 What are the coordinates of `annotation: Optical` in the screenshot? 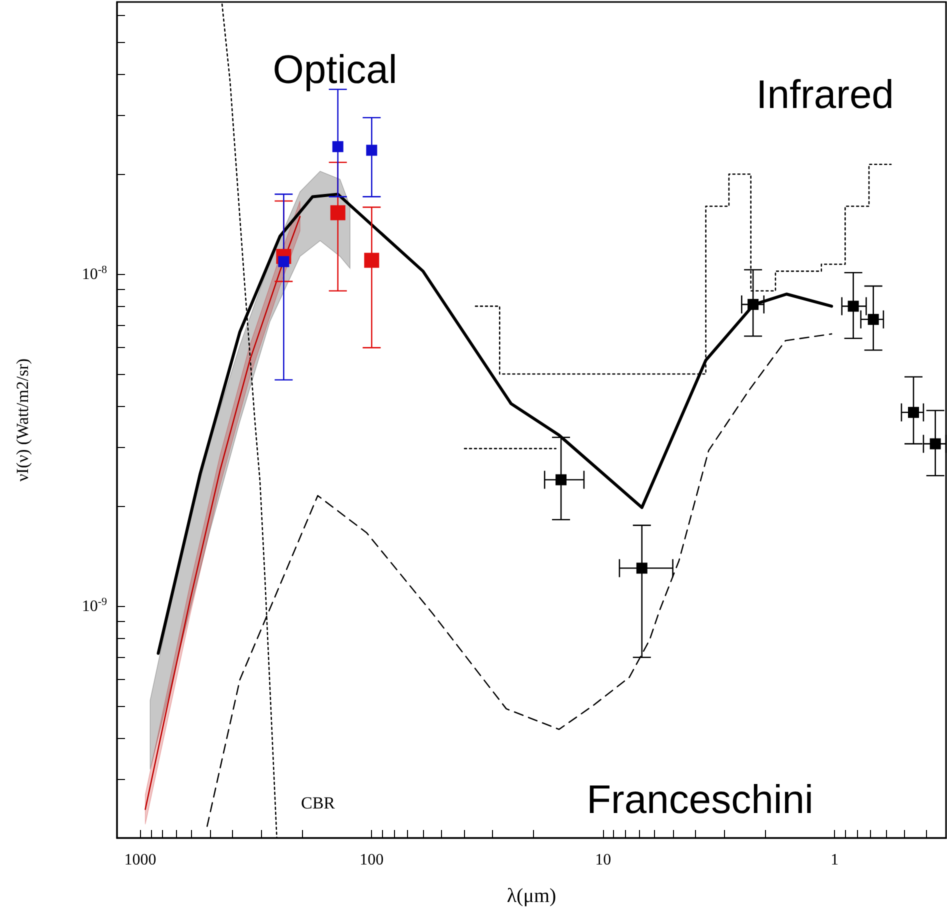 It's located at (335, 70).